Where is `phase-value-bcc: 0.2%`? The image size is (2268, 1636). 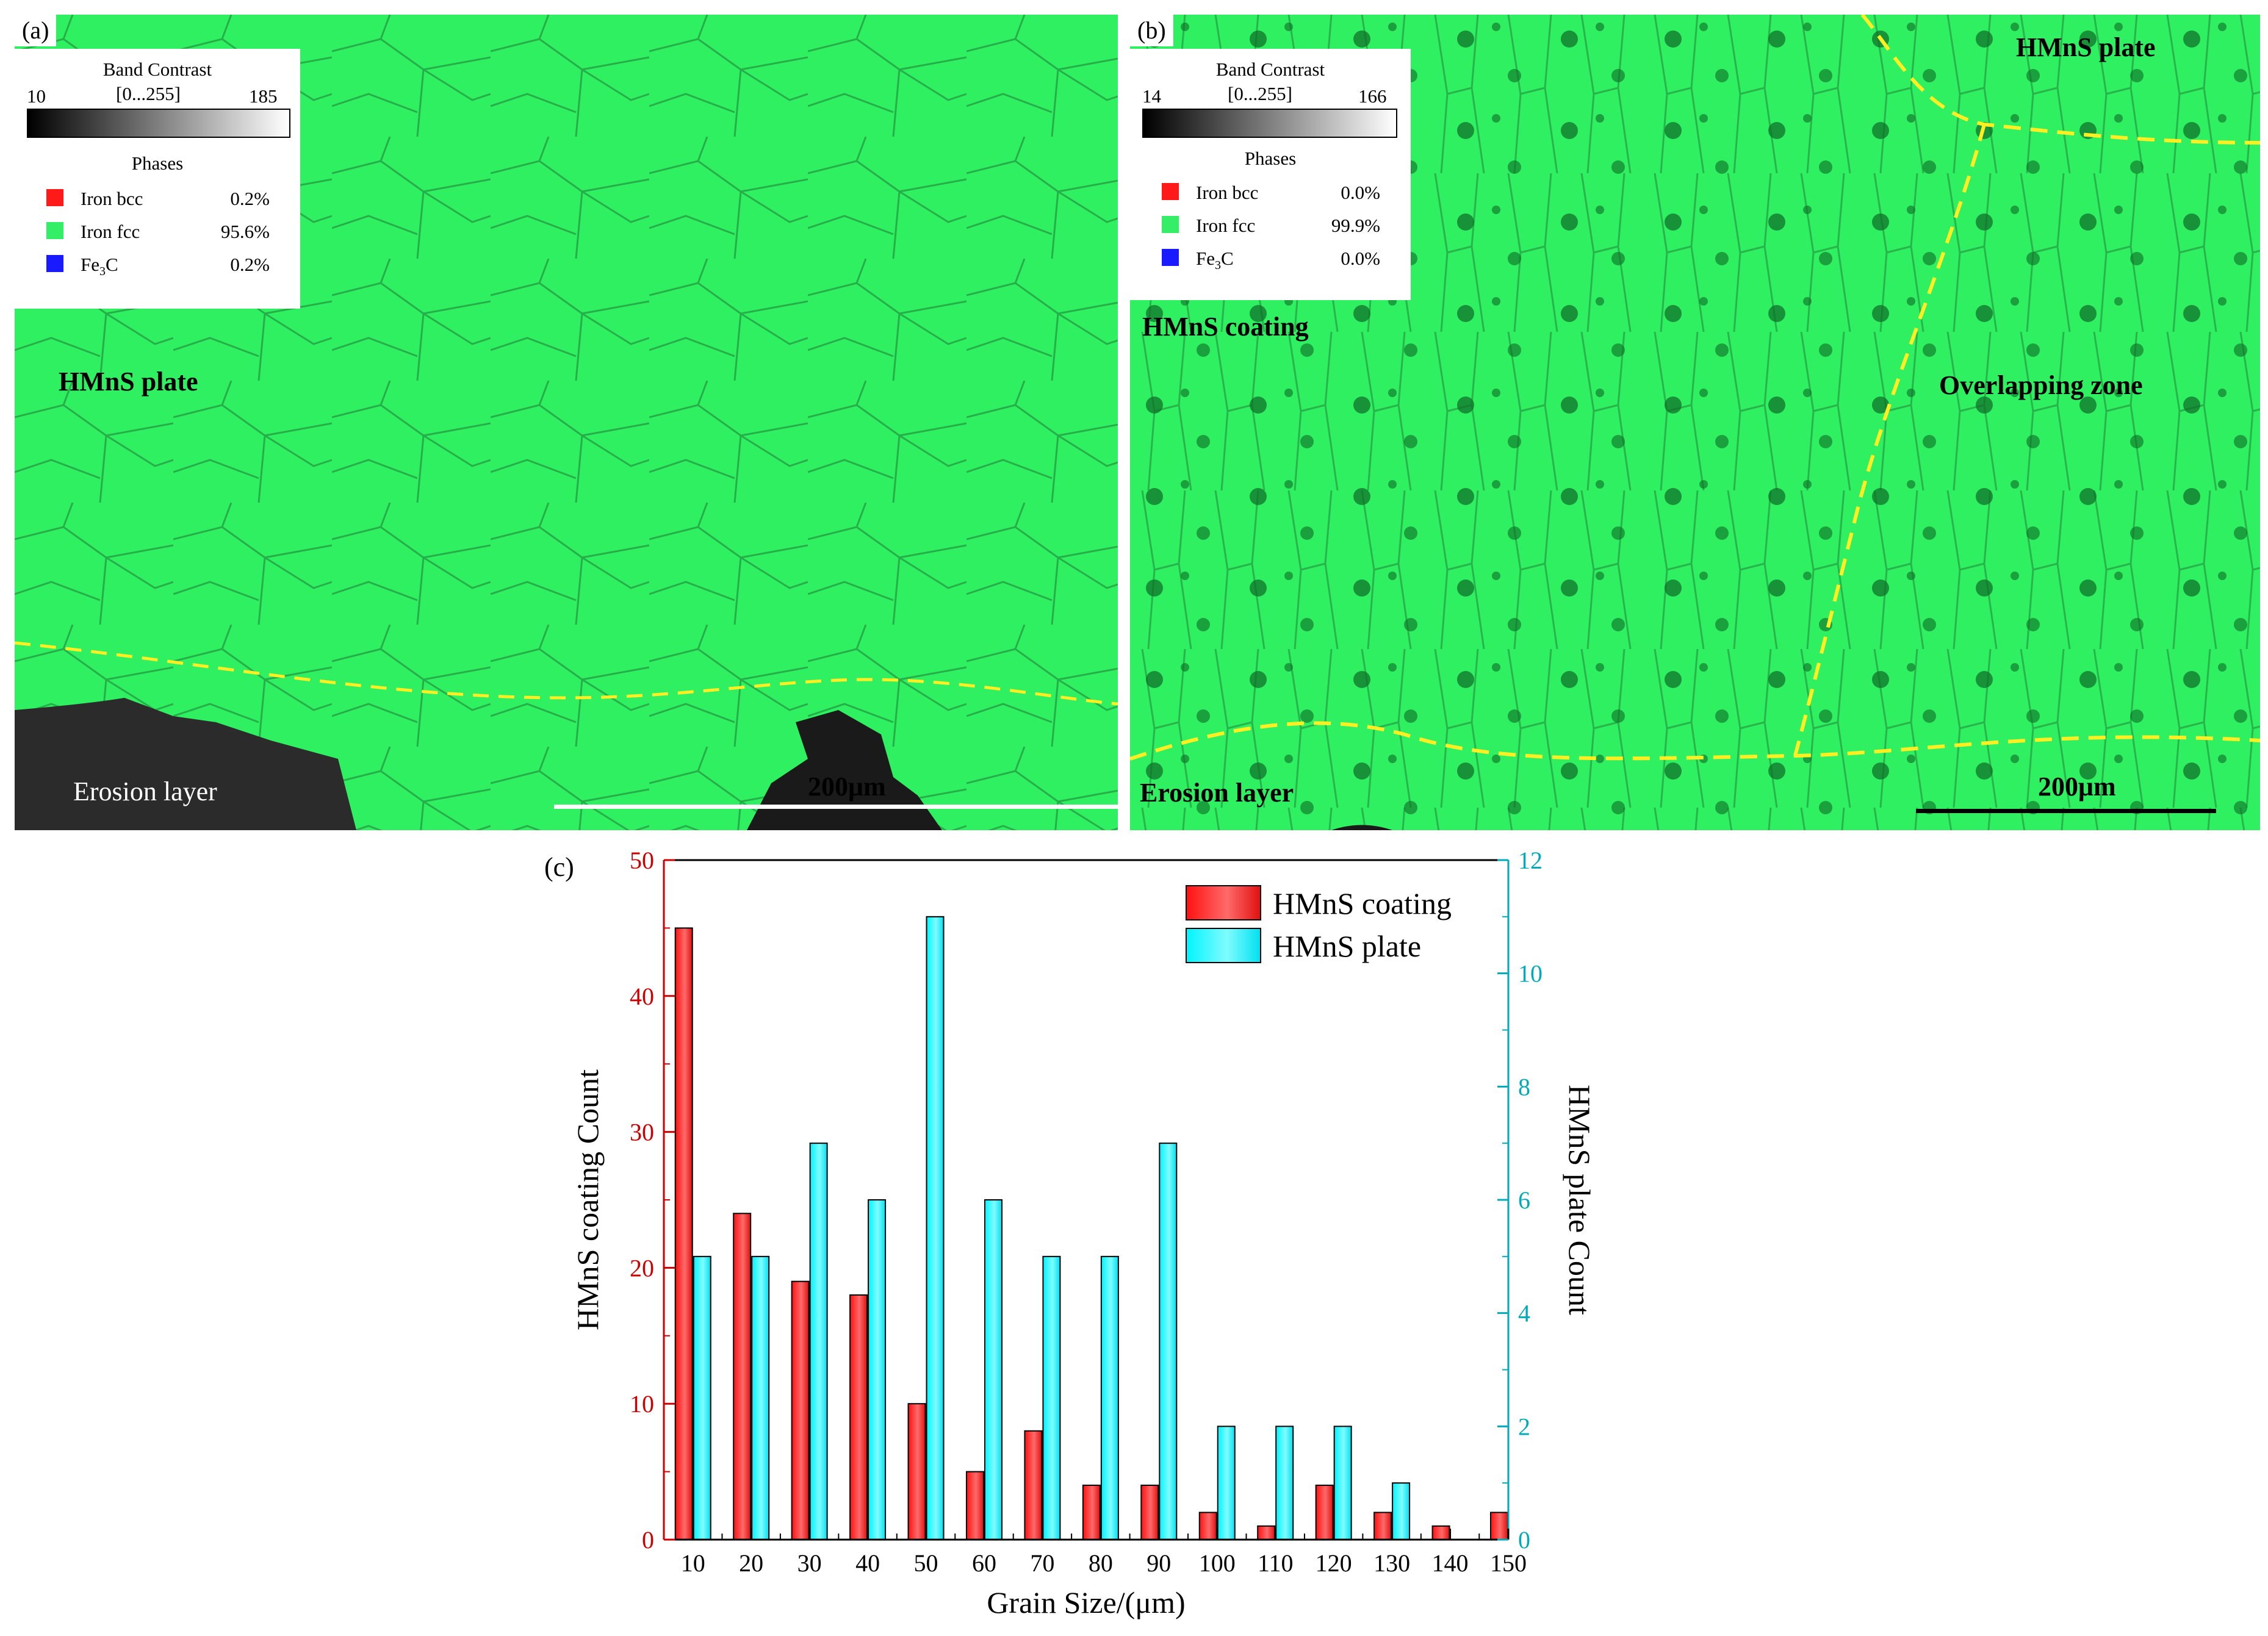 phase-value-bcc: 0.2% is located at coordinates (250, 198).